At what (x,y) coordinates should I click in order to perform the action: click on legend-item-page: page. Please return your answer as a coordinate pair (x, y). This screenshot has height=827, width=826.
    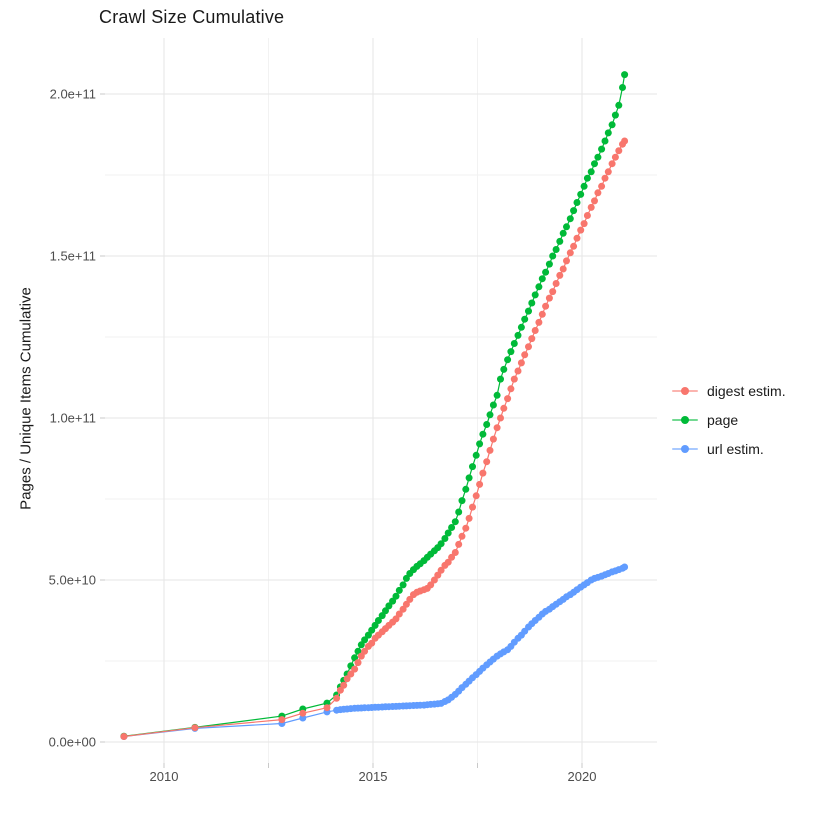
    Looking at the image, I should click on (729, 420).